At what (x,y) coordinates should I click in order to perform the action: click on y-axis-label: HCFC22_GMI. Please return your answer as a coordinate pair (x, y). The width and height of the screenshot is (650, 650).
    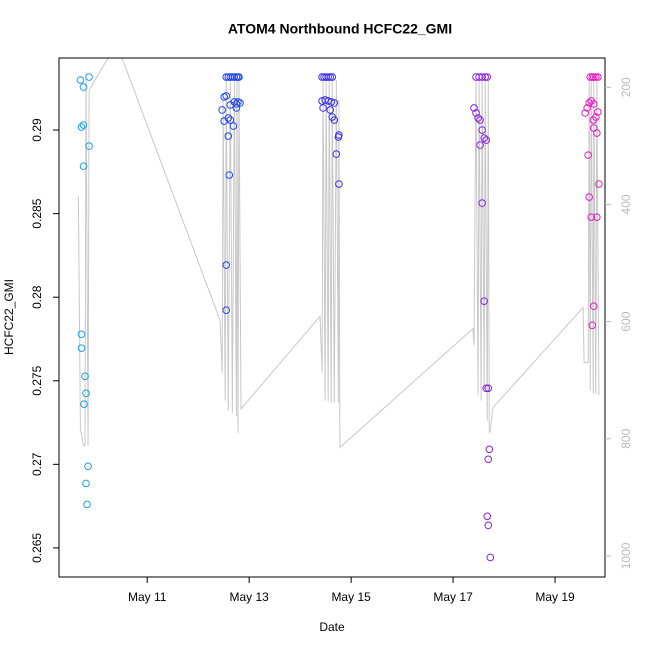
    Looking at the image, I should click on (9, 317).